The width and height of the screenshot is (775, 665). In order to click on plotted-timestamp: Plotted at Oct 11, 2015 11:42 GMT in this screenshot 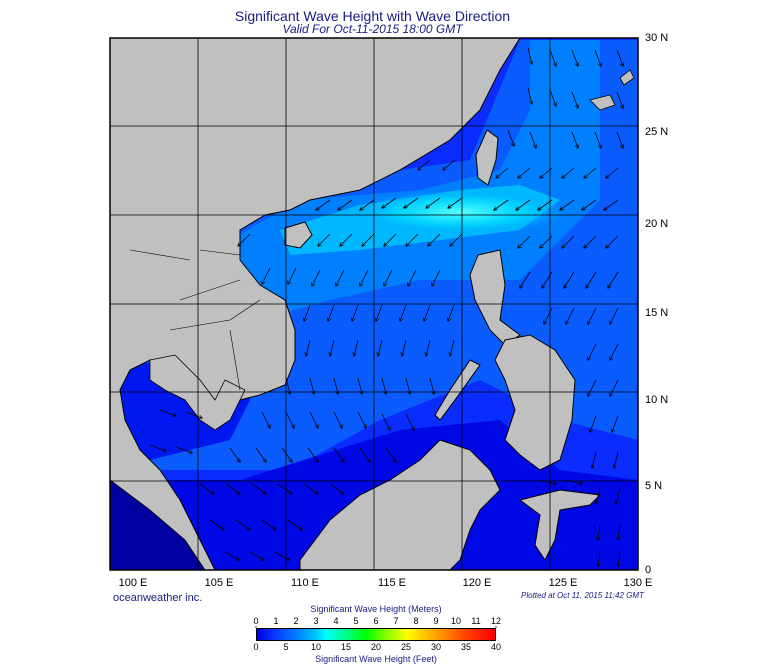, I will do `click(582, 595)`.